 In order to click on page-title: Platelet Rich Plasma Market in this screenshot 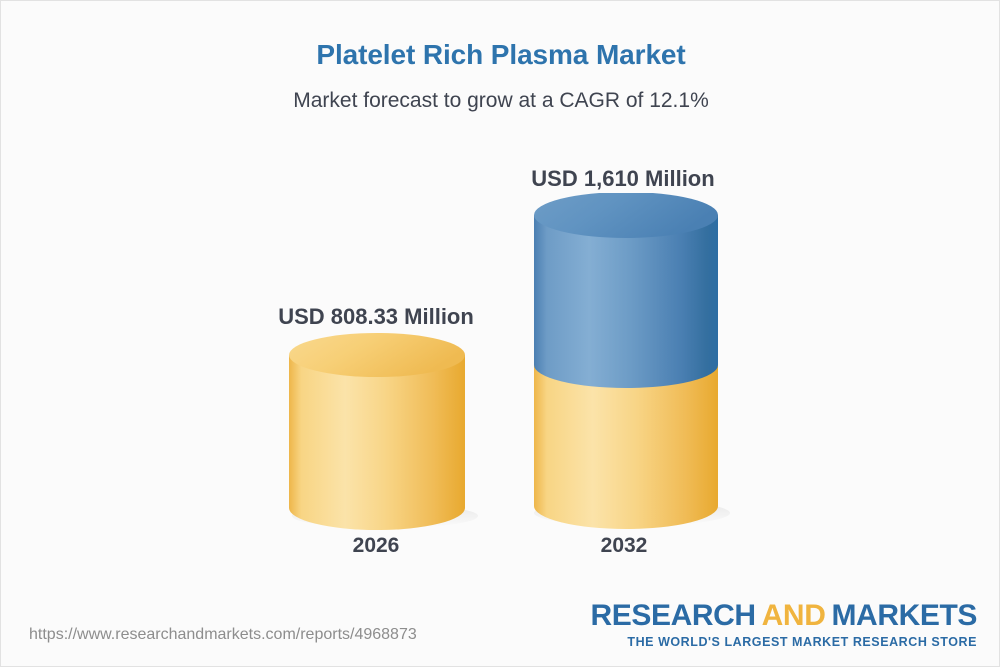, I will do `click(501, 54)`.